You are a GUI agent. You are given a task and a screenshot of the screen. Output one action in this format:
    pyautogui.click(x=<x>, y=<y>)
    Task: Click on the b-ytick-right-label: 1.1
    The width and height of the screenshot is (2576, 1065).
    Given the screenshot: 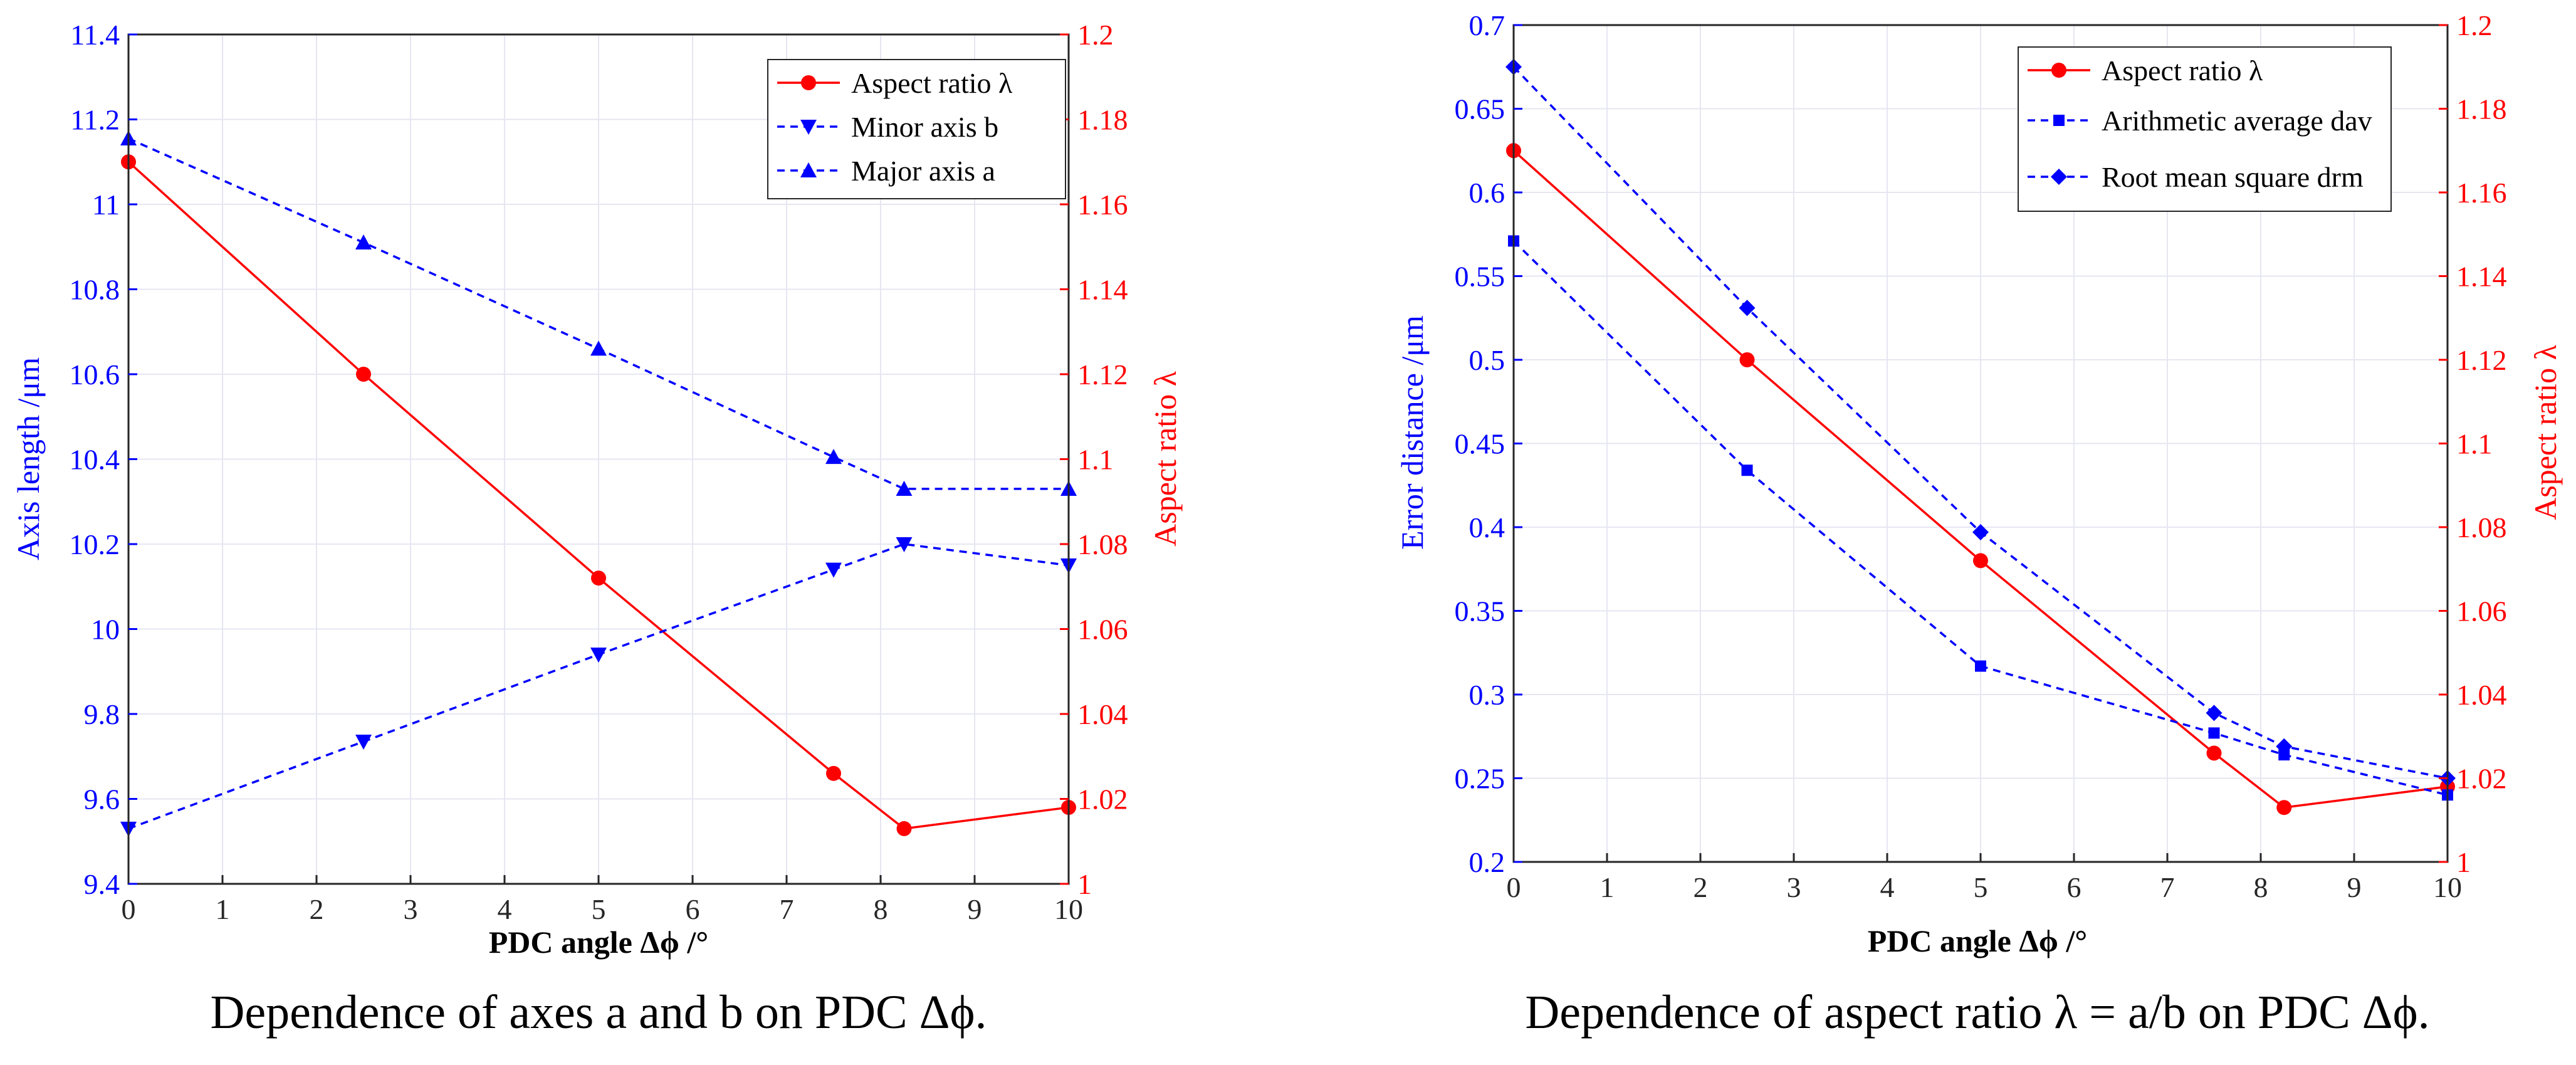 What is the action you would take?
    pyautogui.click(x=2474, y=444)
    